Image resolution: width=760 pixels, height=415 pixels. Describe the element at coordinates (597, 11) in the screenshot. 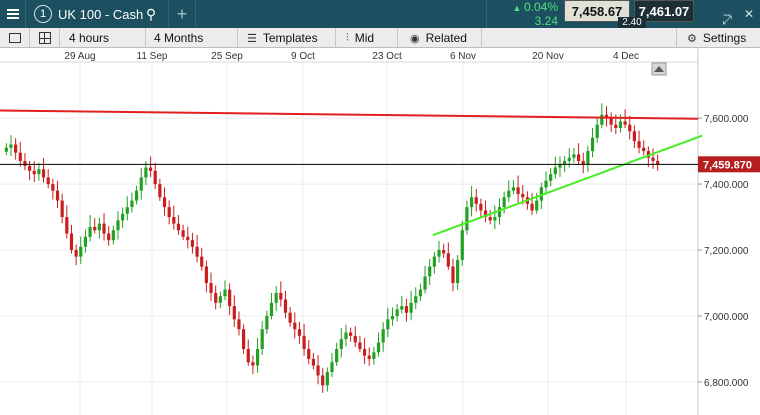

I see `sell-price-button: 7,458.67` at that location.